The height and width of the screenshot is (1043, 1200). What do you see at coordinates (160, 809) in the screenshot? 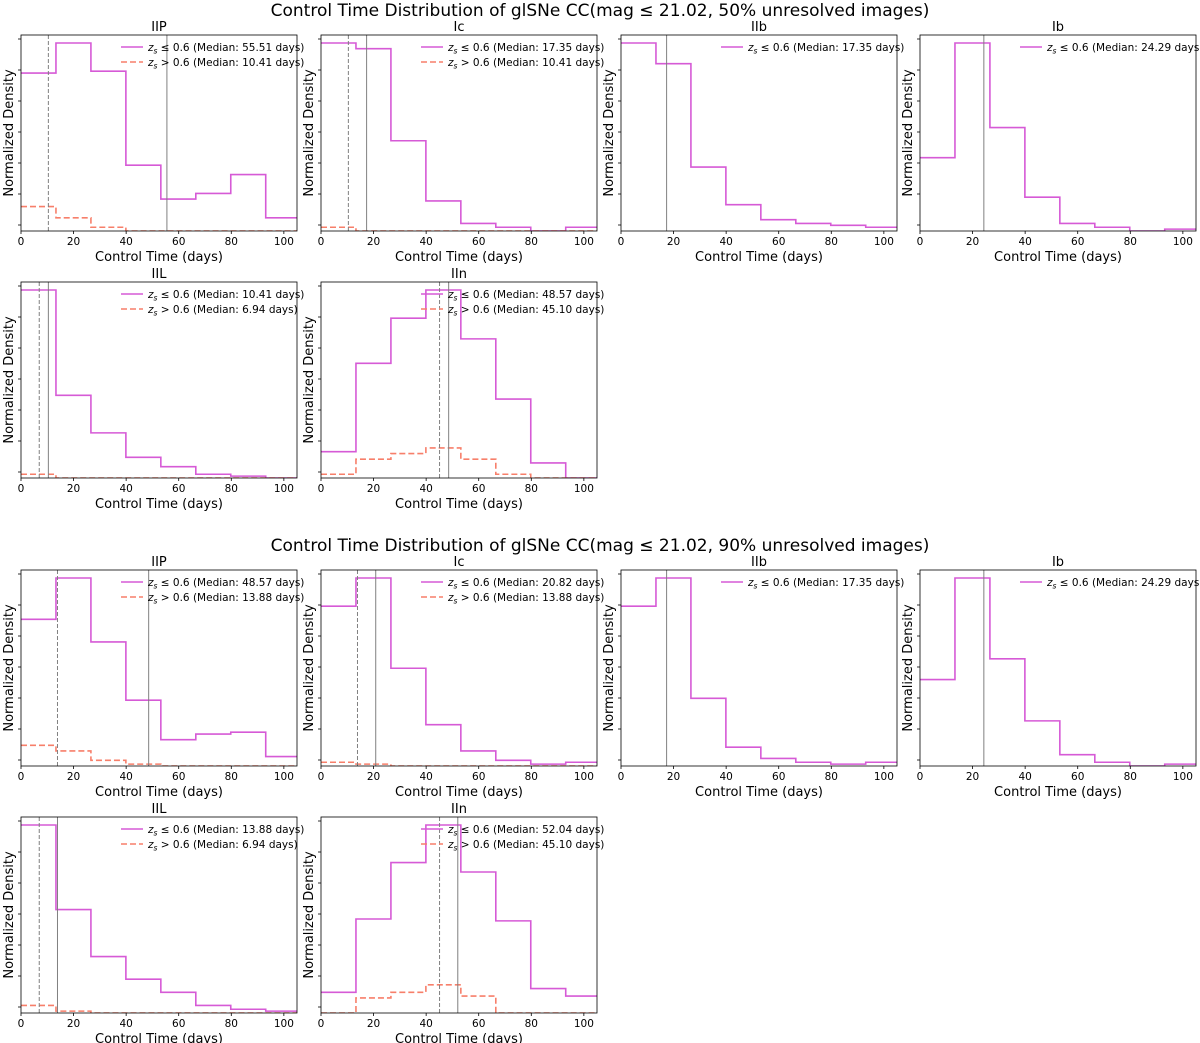
I see `subplot-title: IIL` at bounding box center [160, 809].